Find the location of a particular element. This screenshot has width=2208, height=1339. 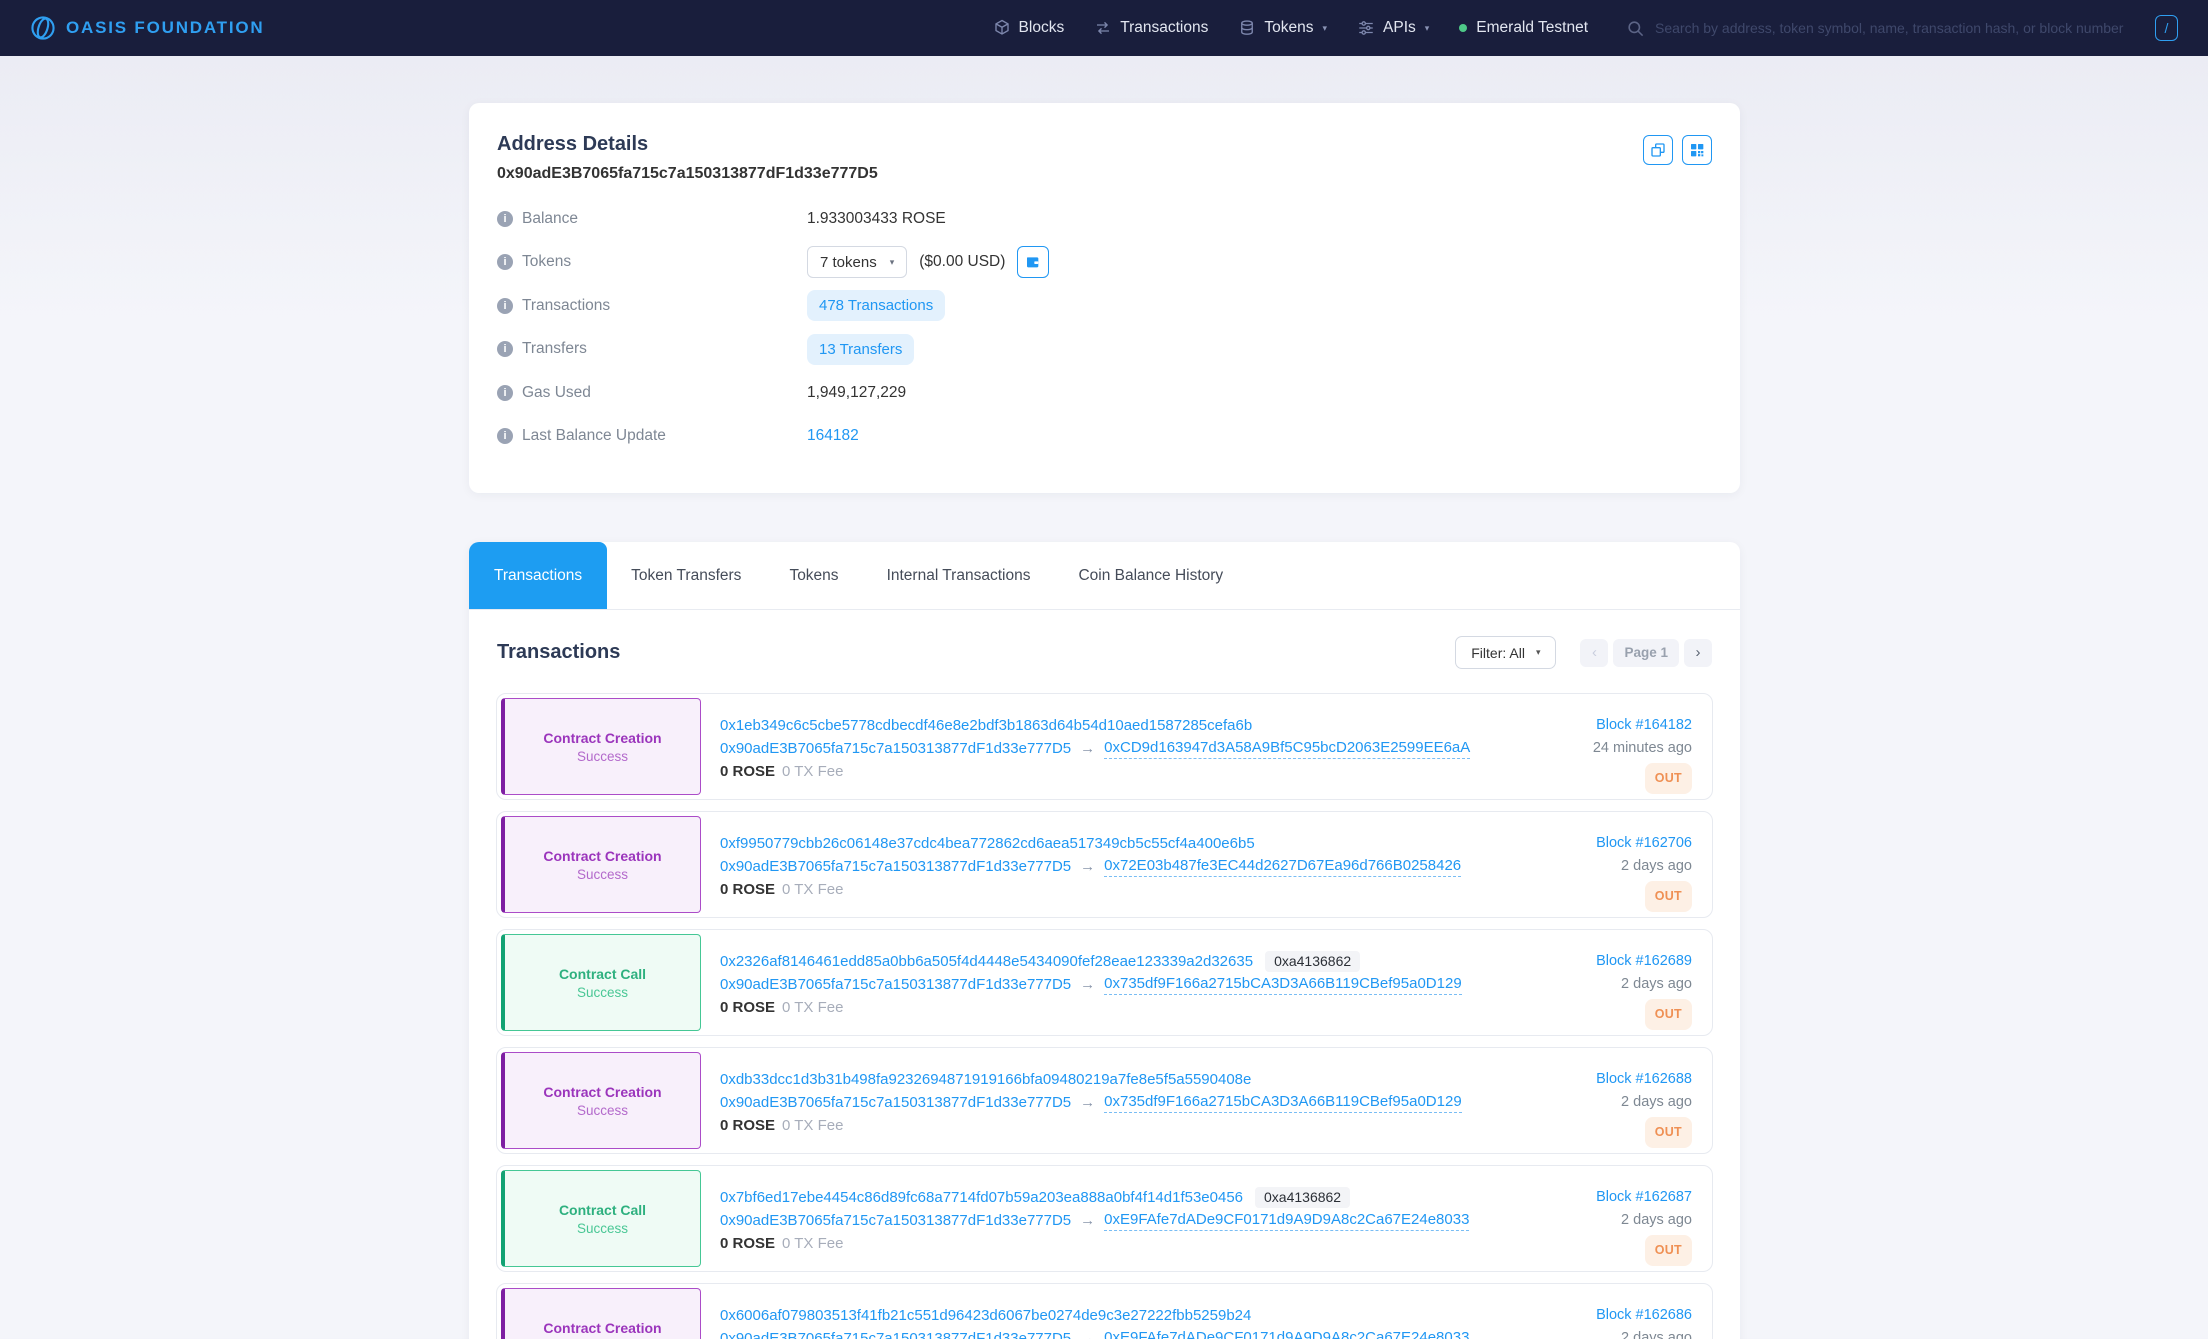

network-selector: Emerald Testnet is located at coordinates (1523, 28).